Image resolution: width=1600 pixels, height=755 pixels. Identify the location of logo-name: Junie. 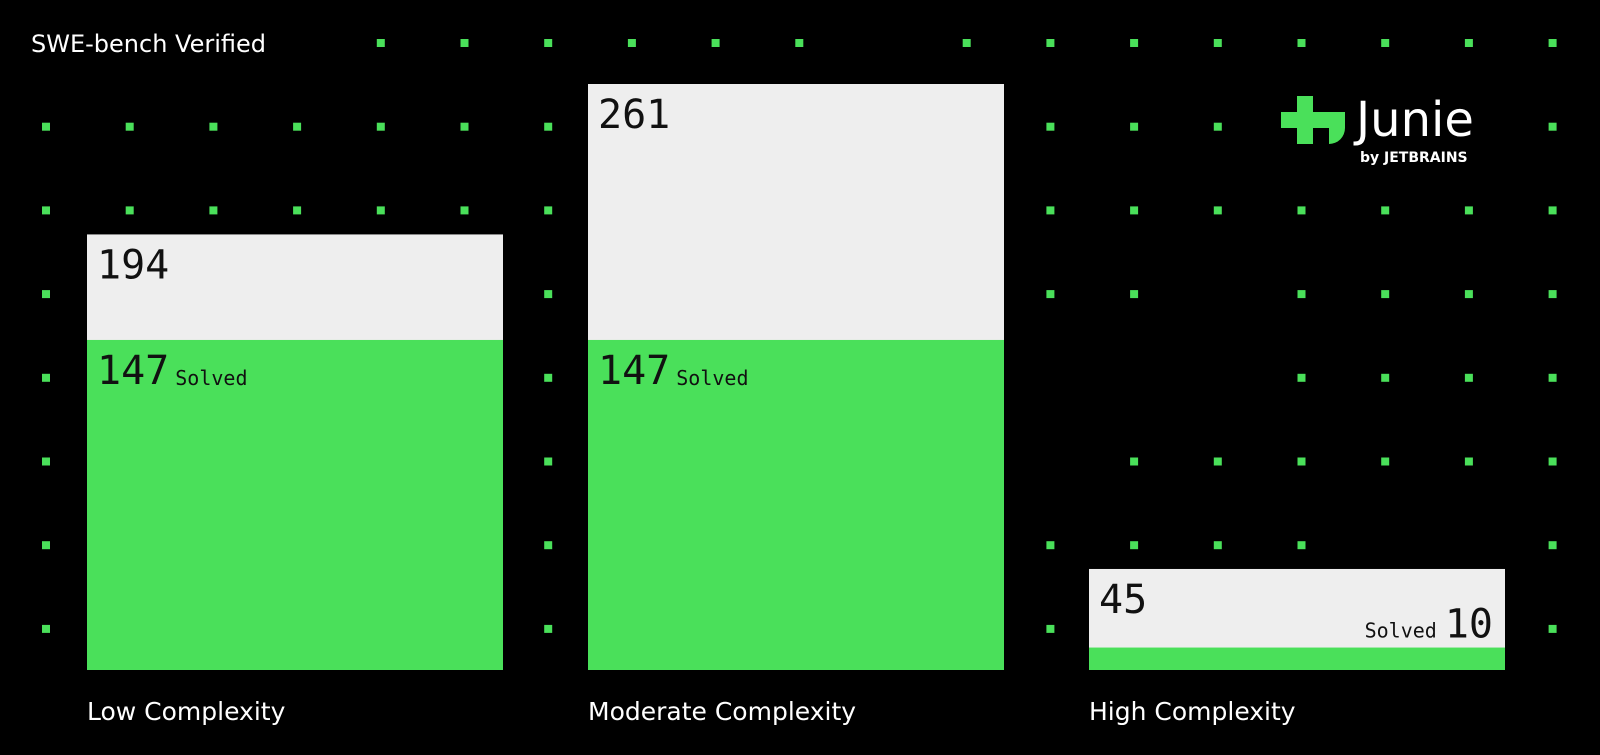
(1413, 120).